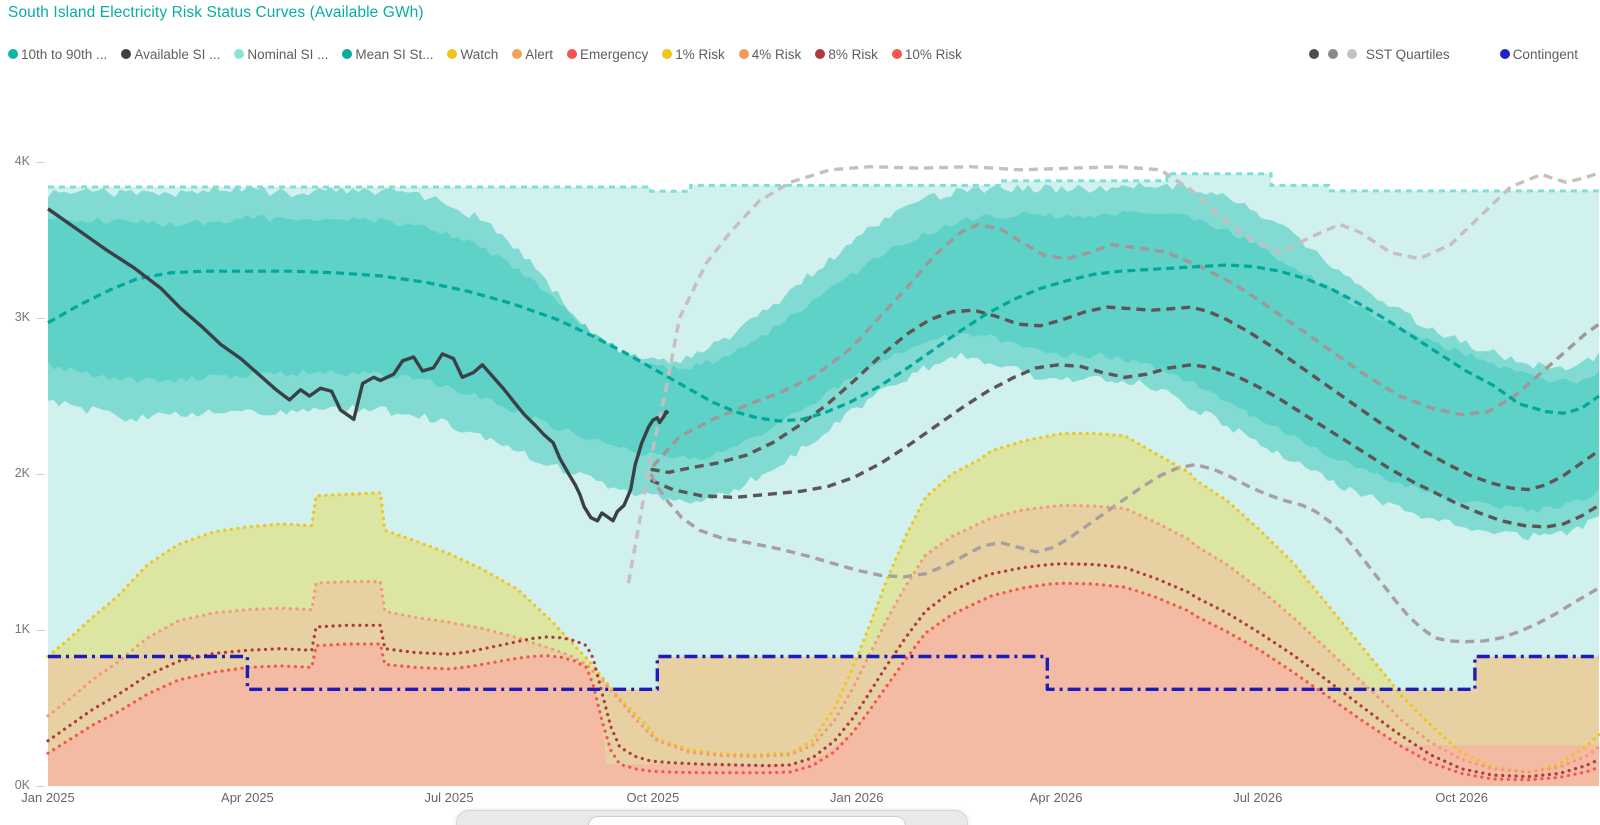  What do you see at coordinates (614, 54) in the screenshot?
I see `legend-emergency-label: Emergency` at bounding box center [614, 54].